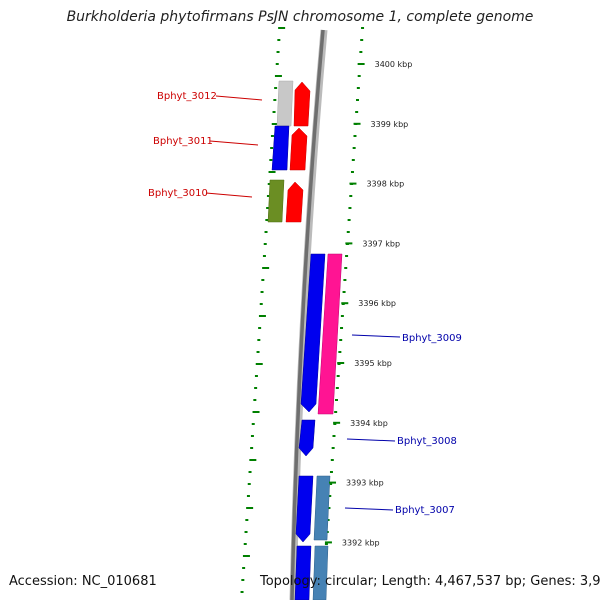 This screenshot has height=600, width=600. I want to click on scale-tick-label: 3397 kbp, so click(381, 243).